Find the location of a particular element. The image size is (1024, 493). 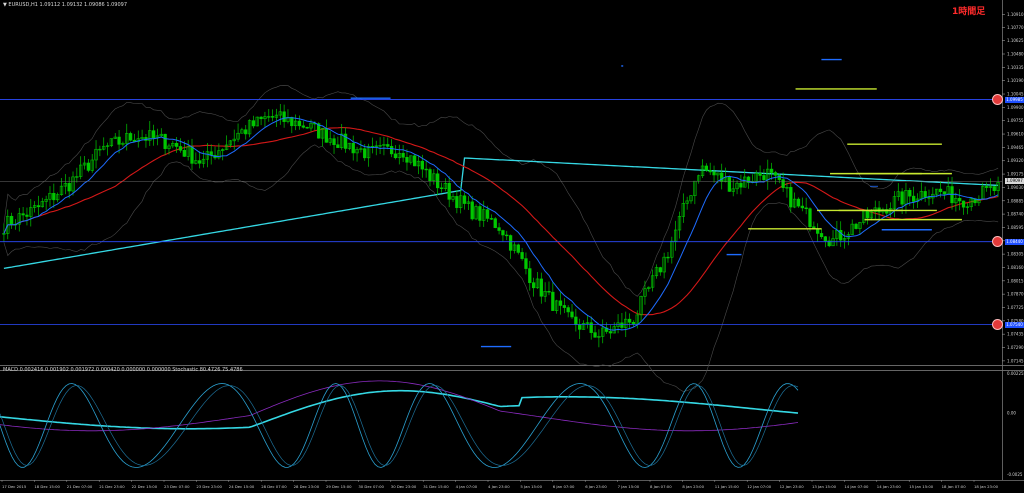

x-tick-label: 8 Jan 07:00 is located at coordinates (661, 486).